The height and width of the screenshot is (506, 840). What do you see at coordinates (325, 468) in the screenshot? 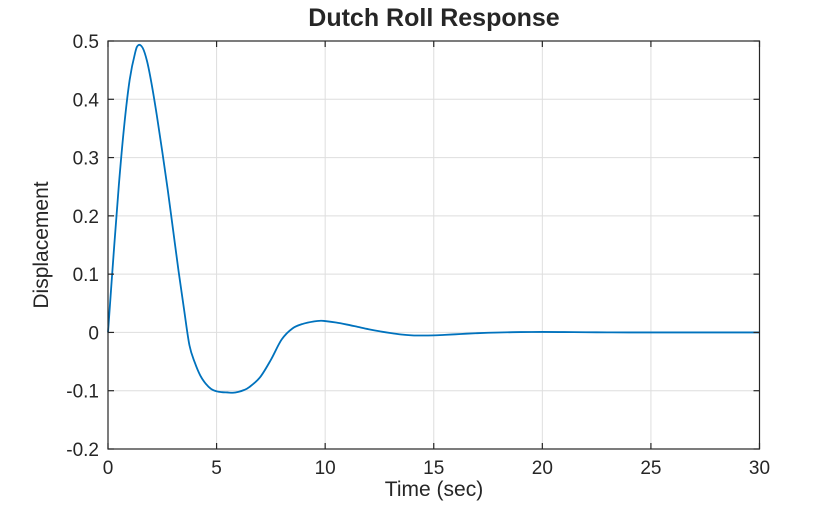
I see `x-tick-label: 10` at bounding box center [325, 468].